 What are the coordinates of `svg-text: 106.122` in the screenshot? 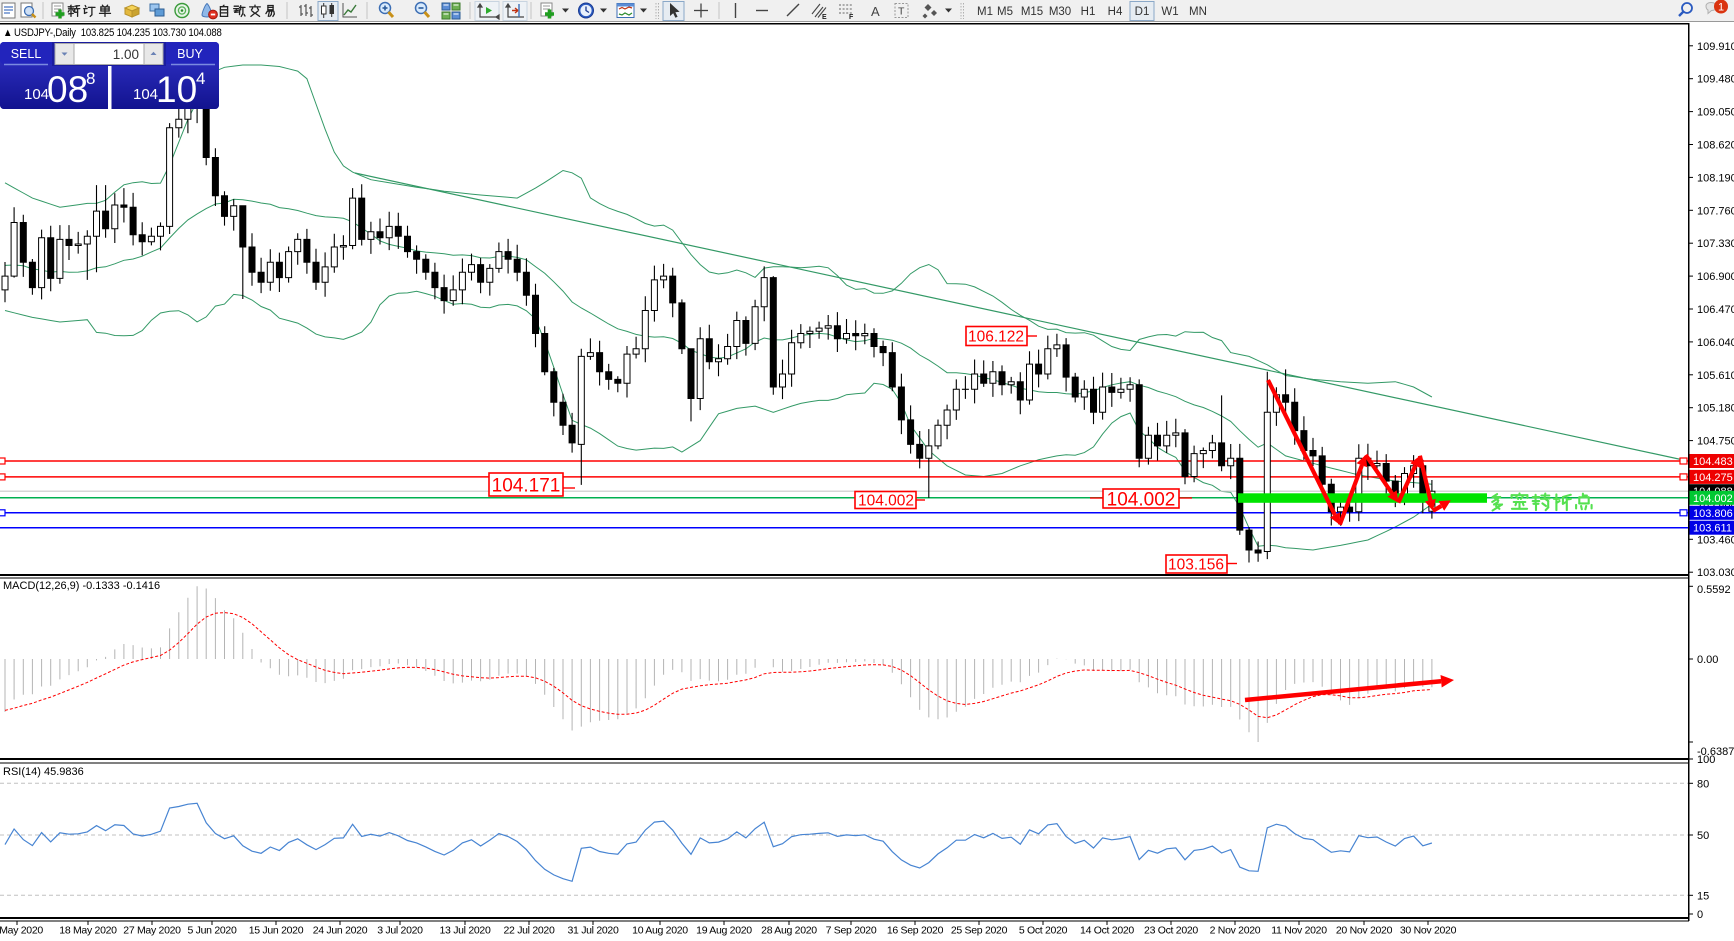 It's located at (996, 337).